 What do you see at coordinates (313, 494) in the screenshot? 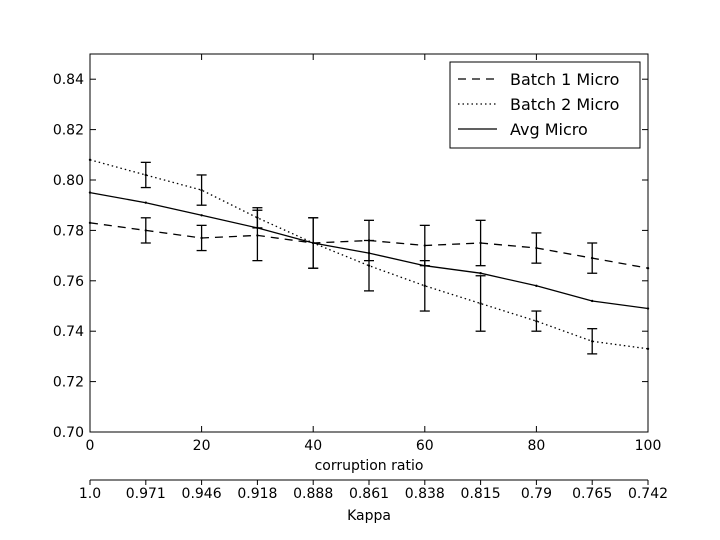
I see `kappa-tick-label: 0.888` at bounding box center [313, 494].